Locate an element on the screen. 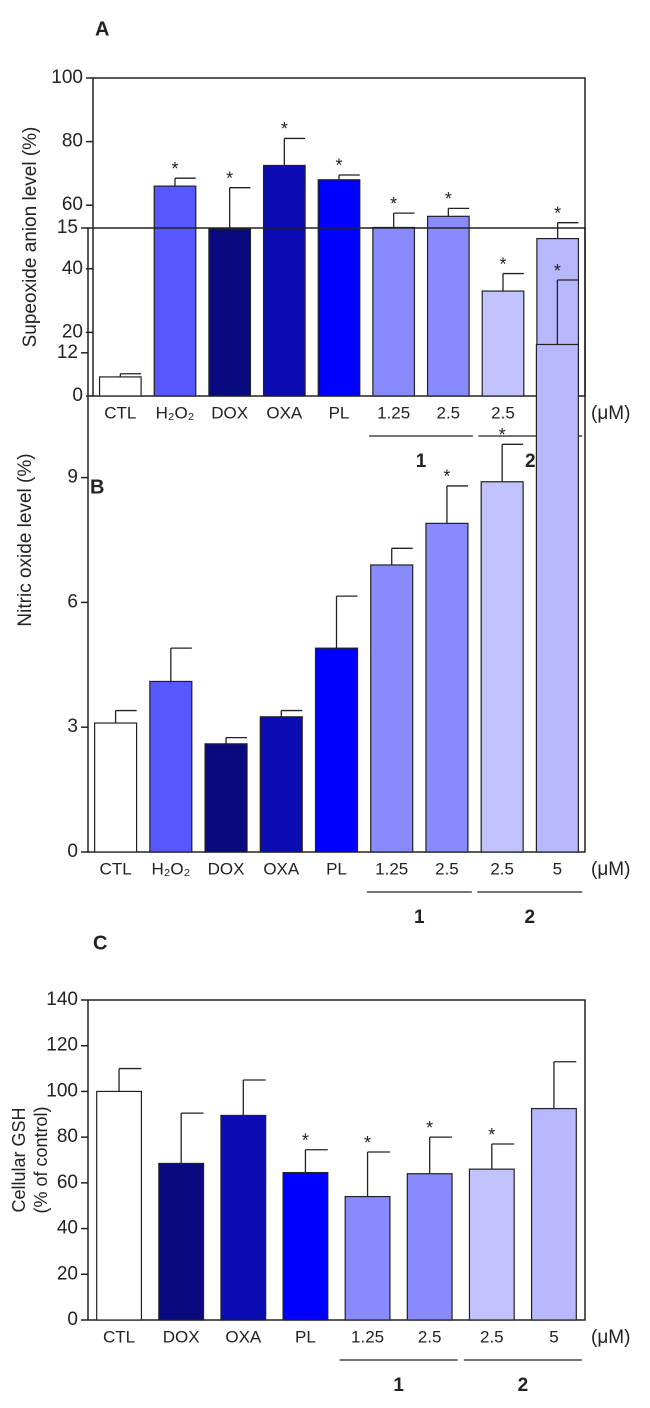 The width and height of the screenshot is (650, 1408). panel-label: A is located at coordinates (102, 29).